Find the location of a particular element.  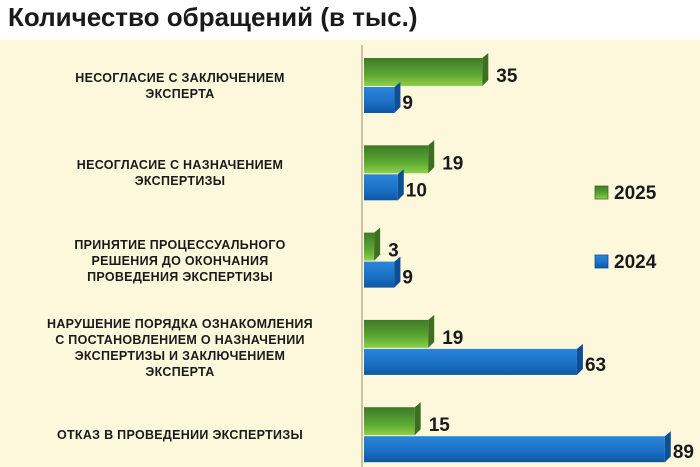

category-label: ОТКАЗ В ПРОВЕДЕНИИ ЭКСПЕРТИЗЫ is located at coordinates (180, 435).